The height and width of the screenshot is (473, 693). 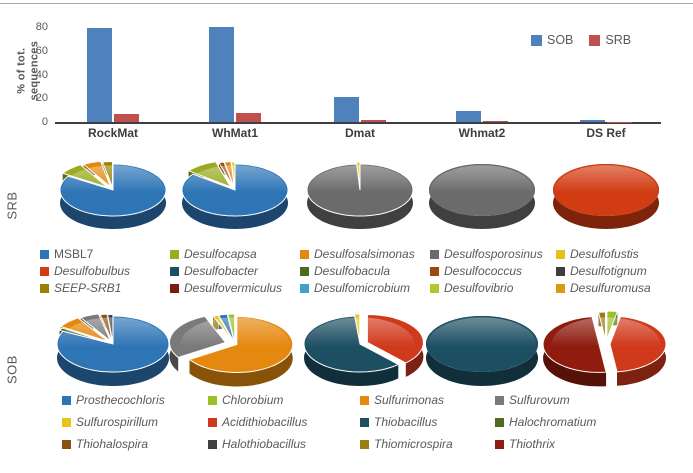 I want to click on legend-label-desulfococcus: Desulfococcus, so click(x=483, y=271).